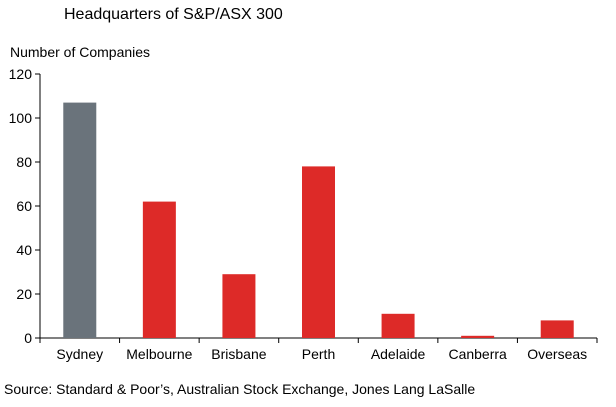 This screenshot has width=616, height=407. What do you see at coordinates (21, 74) in the screenshot?
I see `y-tick-label: 120` at bounding box center [21, 74].